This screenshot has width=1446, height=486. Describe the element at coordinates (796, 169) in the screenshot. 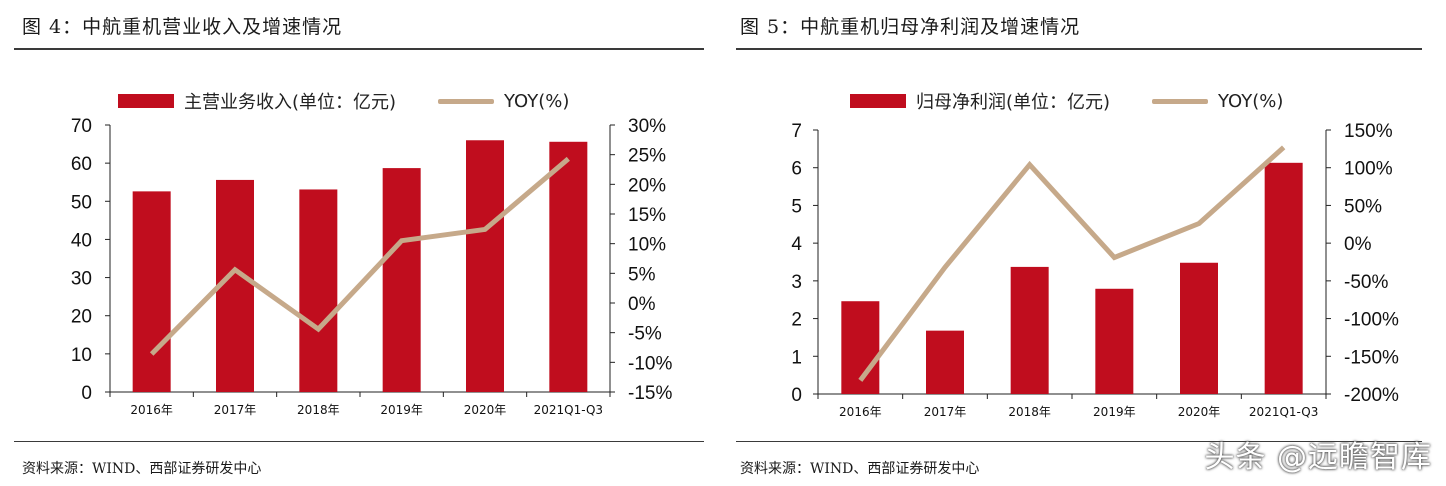

I see `y-tick-label-left: 6` at that location.